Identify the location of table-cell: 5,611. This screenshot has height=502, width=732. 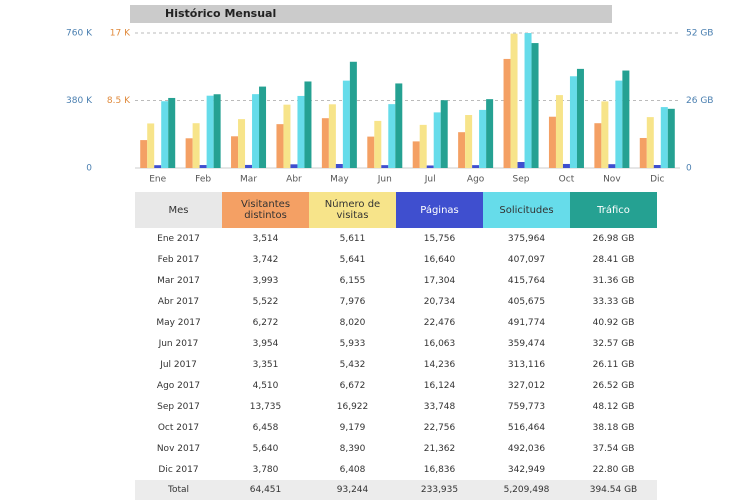
(352, 238).